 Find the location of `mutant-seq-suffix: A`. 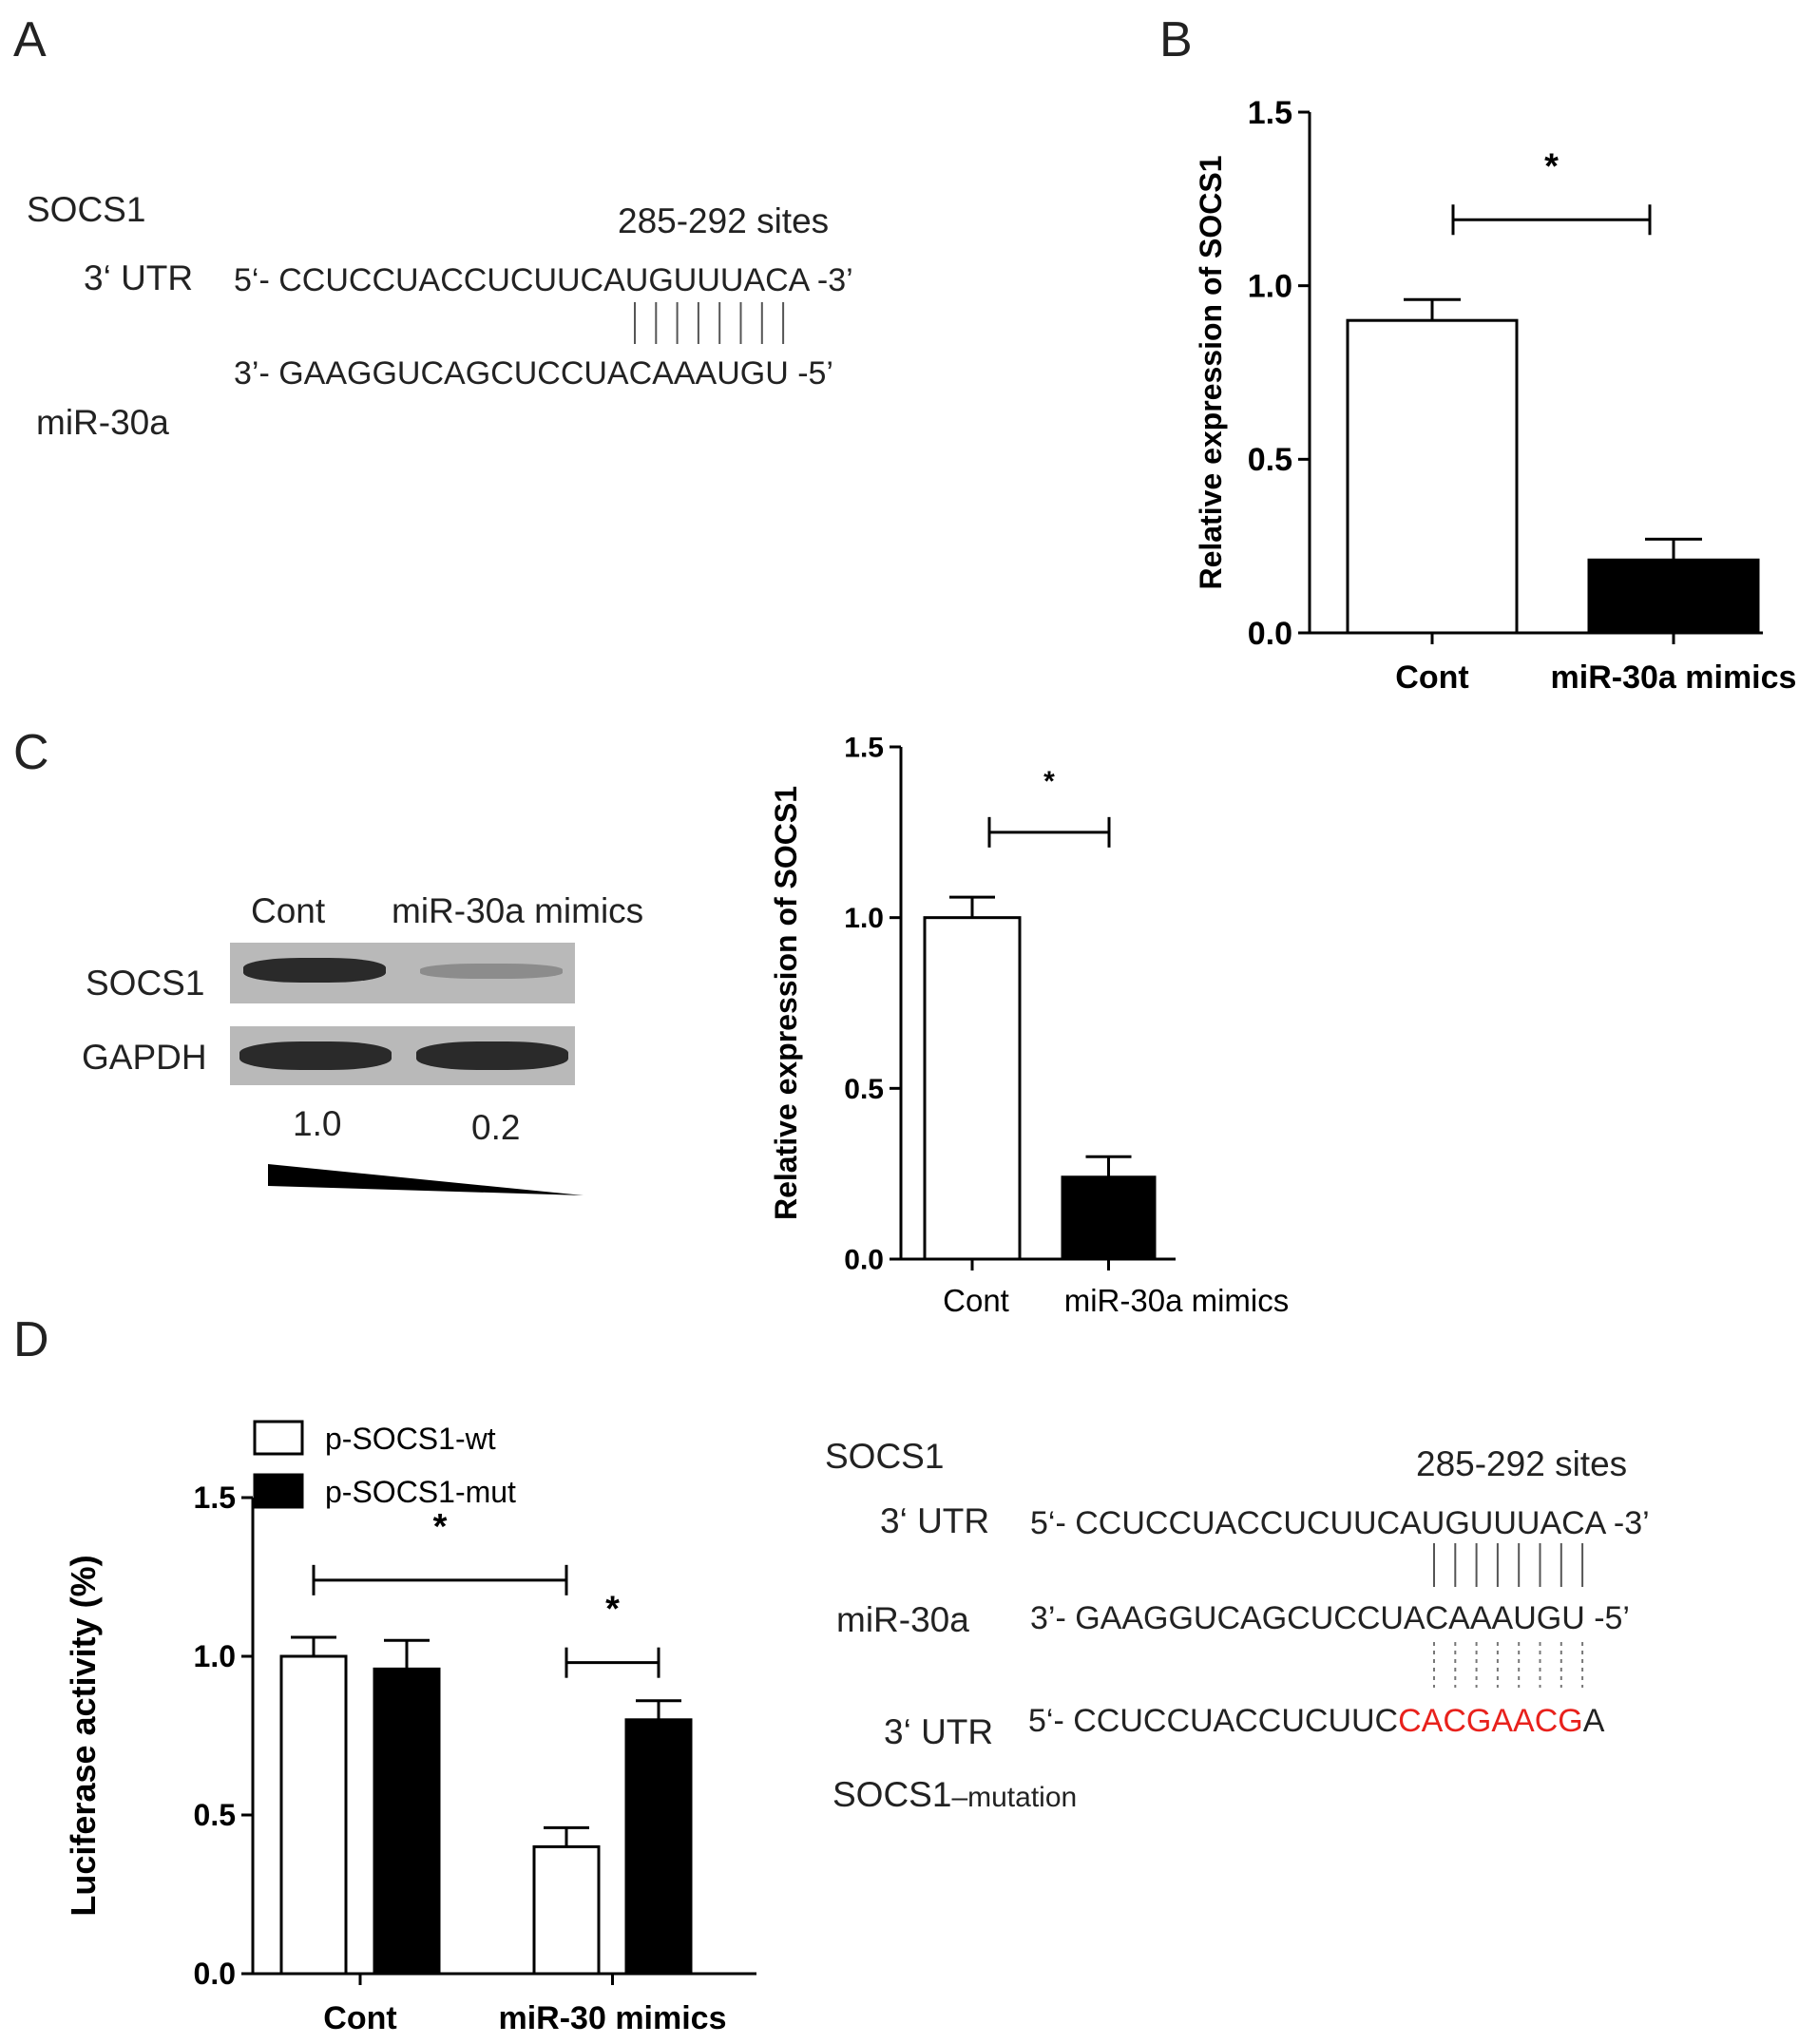

mutant-seq-suffix: A is located at coordinates (1594, 1721).